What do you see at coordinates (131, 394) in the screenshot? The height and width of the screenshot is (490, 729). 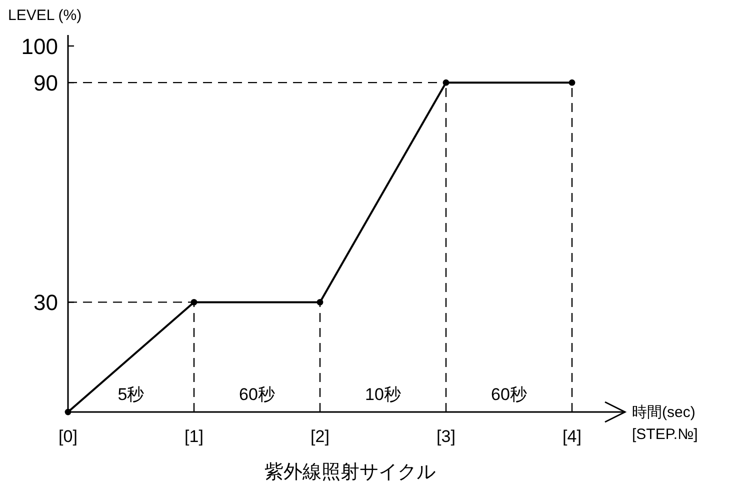 I see `annotation: 5秒` at bounding box center [131, 394].